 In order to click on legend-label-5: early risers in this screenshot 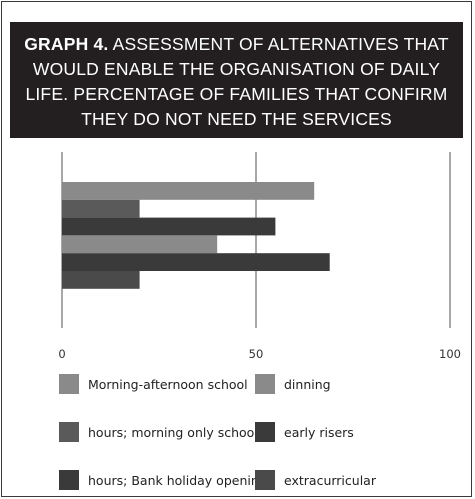, I will do `click(319, 432)`.